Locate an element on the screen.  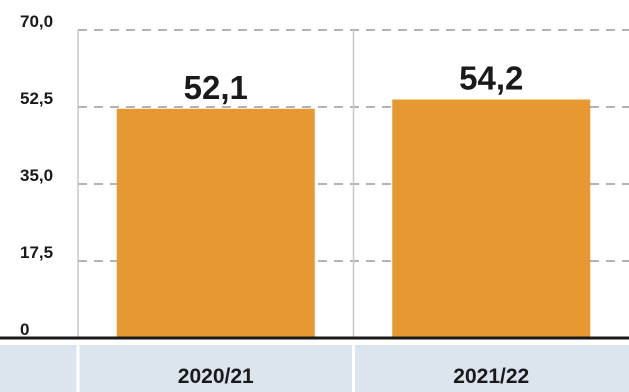
y-tick-label: 0 is located at coordinates (24, 329).